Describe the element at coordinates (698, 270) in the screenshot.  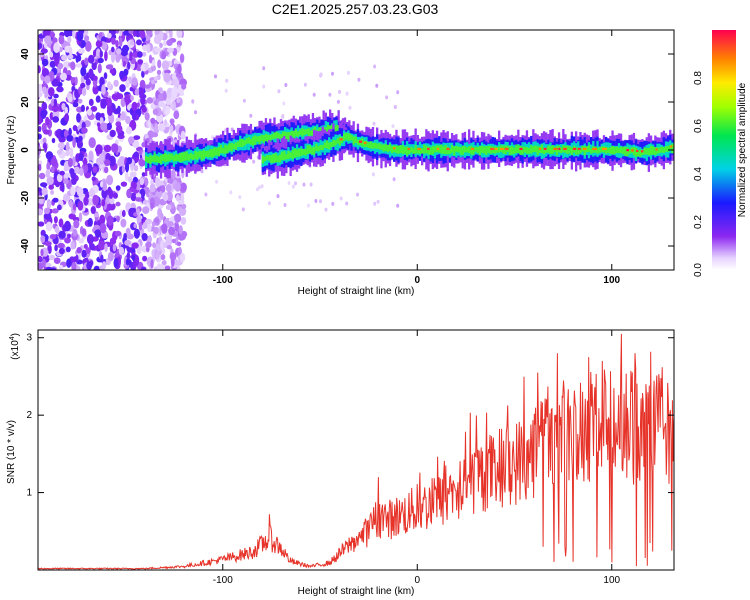
I see `colorbar-tick-label: 0.0` at that location.